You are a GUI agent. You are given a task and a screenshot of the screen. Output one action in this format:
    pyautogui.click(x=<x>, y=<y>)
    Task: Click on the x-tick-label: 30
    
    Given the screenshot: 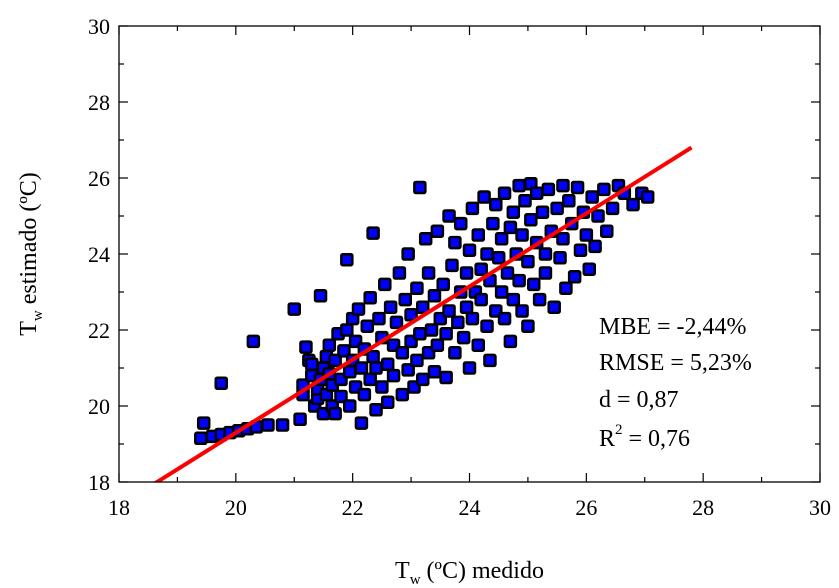 What is the action you would take?
    pyautogui.click(x=820, y=507)
    